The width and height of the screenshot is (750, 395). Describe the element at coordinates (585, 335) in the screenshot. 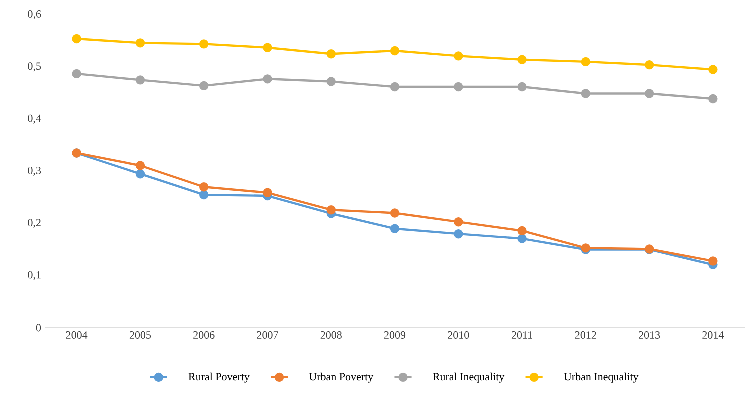

I see `x-tick-label: 2012` at that location.